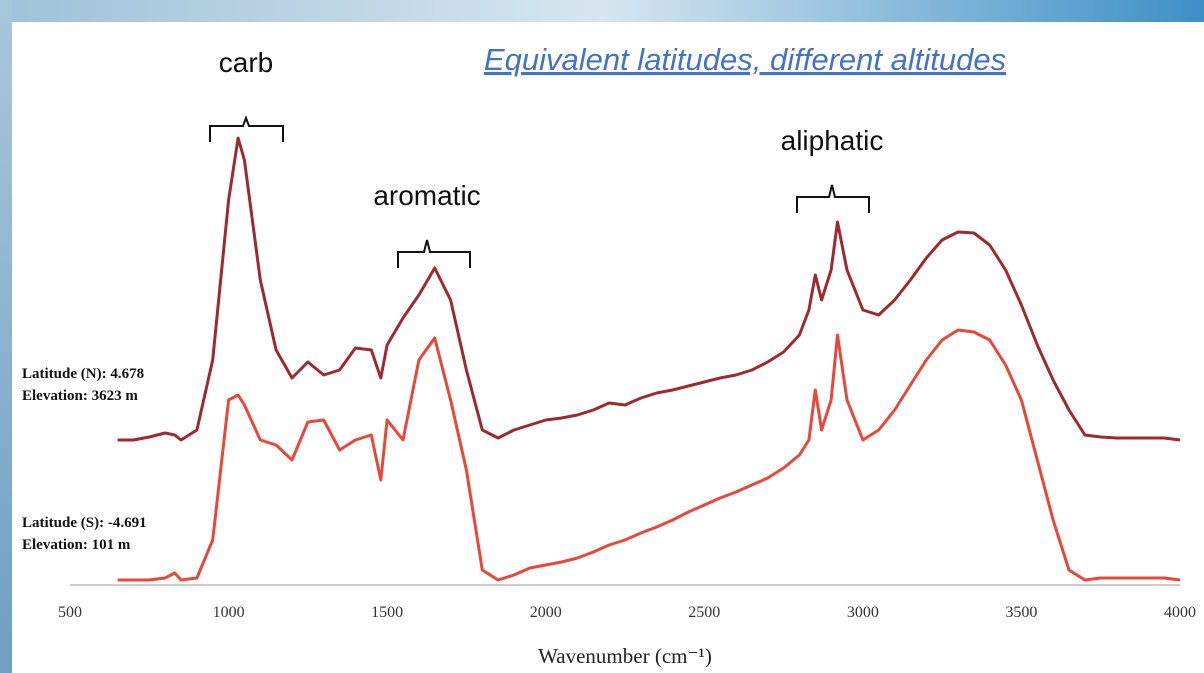 Image resolution: width=1204 pixels, height=673 pixels. What do you see at coordinates (602, 11) in the screenshot?
I see `header-strip` at bounding box center [602, 11].